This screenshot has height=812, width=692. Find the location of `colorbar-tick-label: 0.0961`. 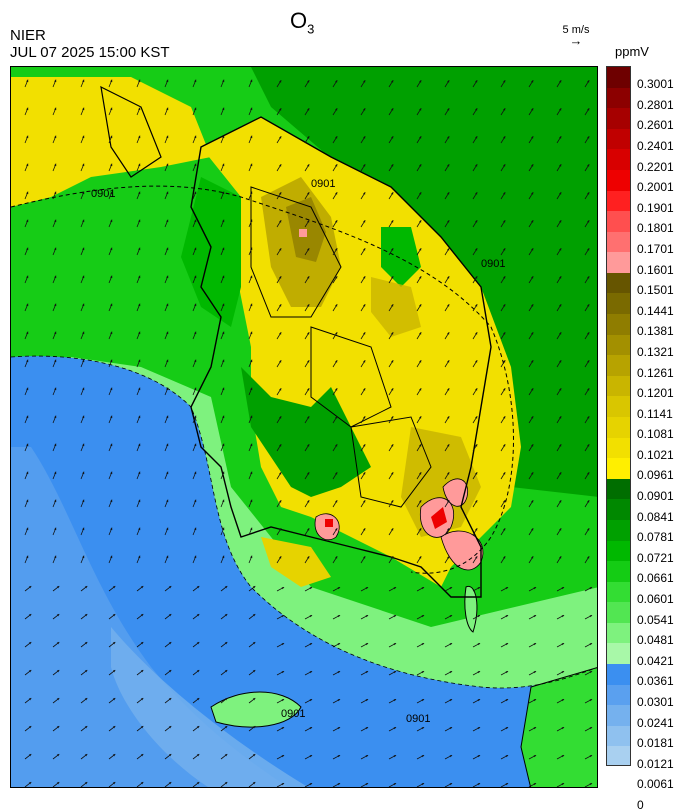

colorbar-tick-label: 0.0961 is located at coordinates (655, 475).